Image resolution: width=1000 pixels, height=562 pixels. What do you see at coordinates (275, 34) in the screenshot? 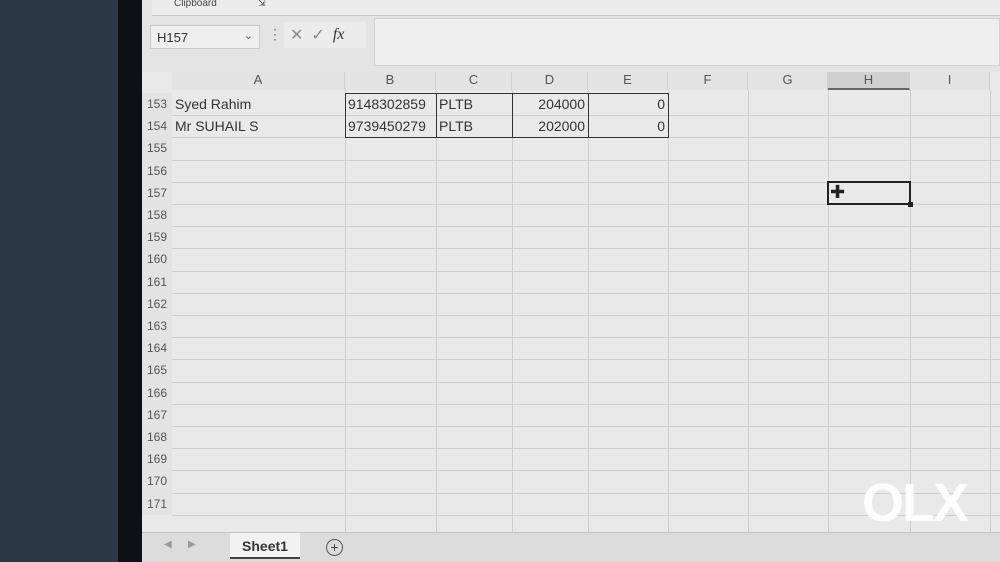
I see `more-icon: ⋮` at bounding box center [275, 34].